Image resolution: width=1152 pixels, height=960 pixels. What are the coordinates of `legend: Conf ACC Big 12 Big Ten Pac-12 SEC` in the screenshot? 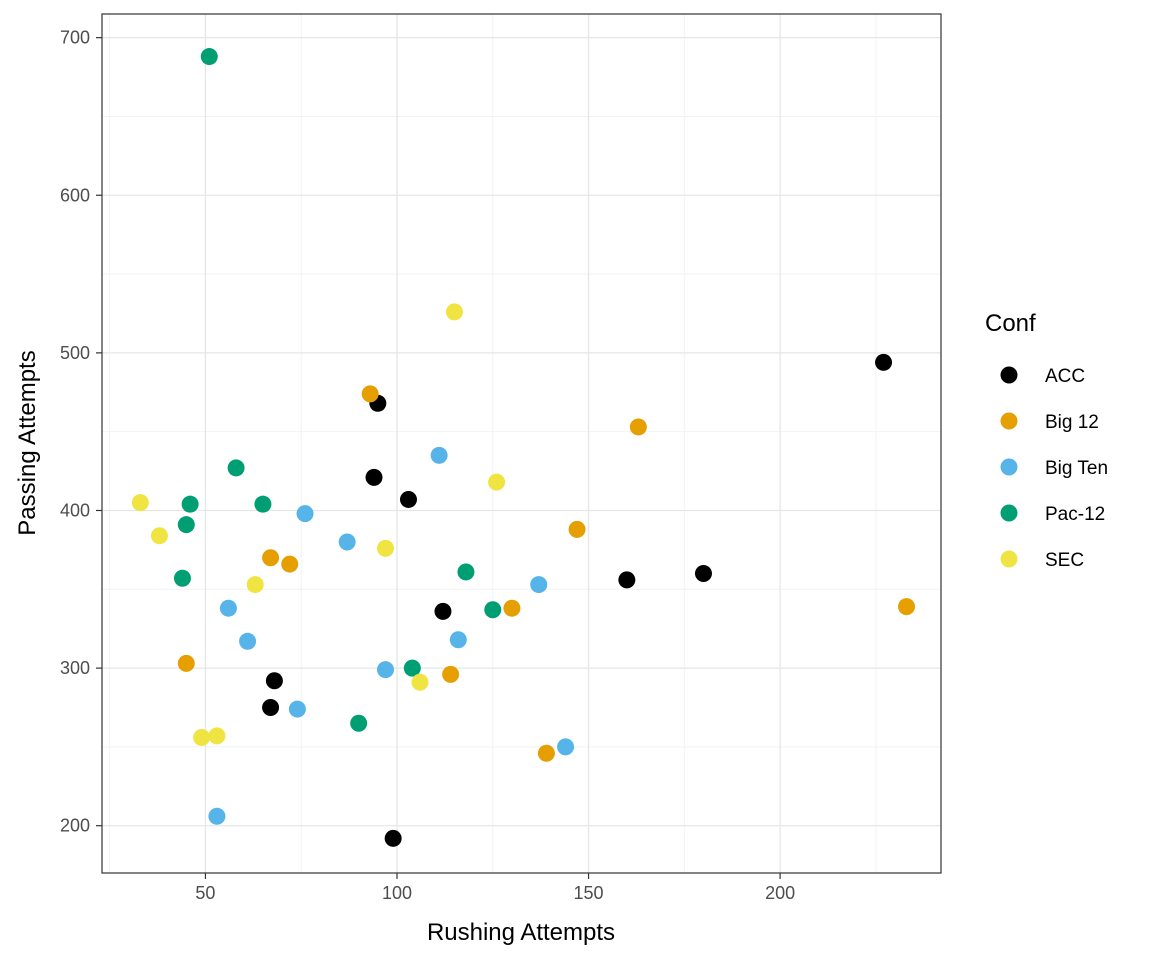 It's located at (1046, 440).